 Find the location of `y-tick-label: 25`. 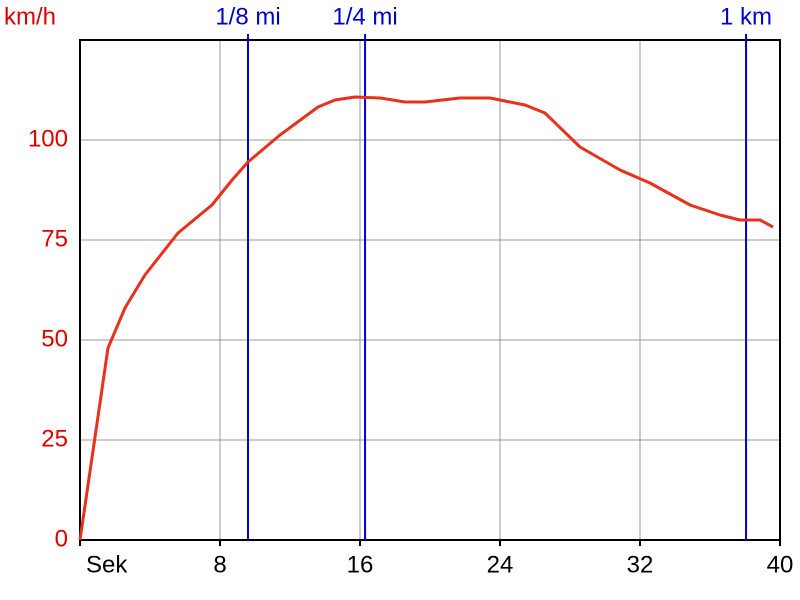

y-tick-label: 25 is located at coordinates (54, 438).